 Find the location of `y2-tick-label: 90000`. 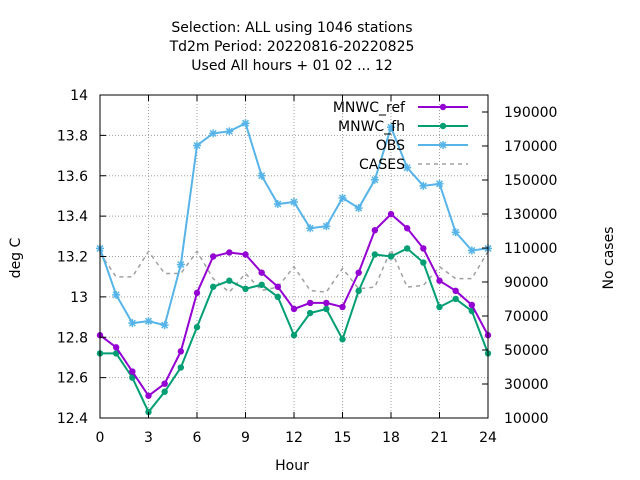

y2-tick-label: 90000 is located at coordinates (526, 283).